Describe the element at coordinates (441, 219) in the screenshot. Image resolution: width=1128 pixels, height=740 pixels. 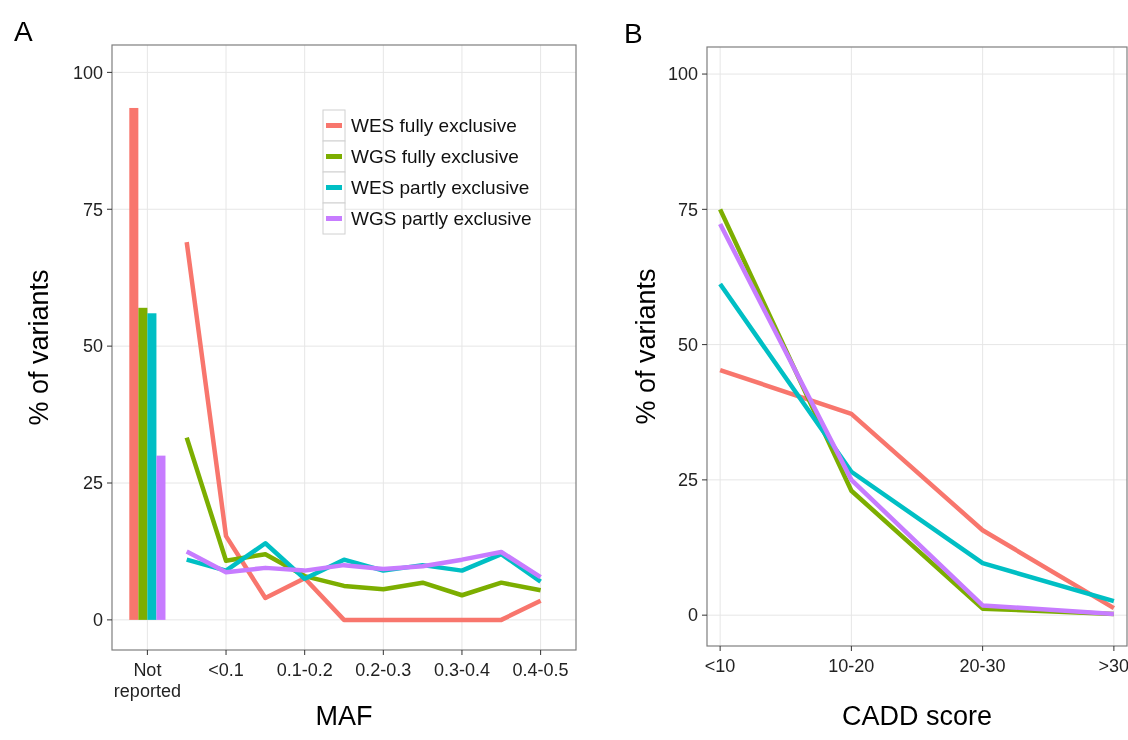
I see `legend-label: WGS partly exclusive` at that location.